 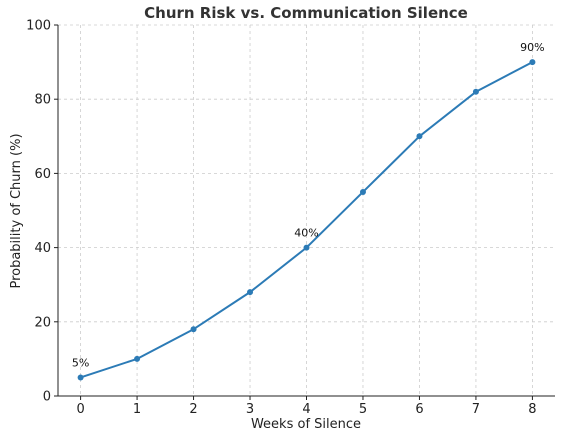 What do you see at coordinates (476, 409) in the screenshot?
I see `x-tick-label: 7` at bounding box center [476, 409].